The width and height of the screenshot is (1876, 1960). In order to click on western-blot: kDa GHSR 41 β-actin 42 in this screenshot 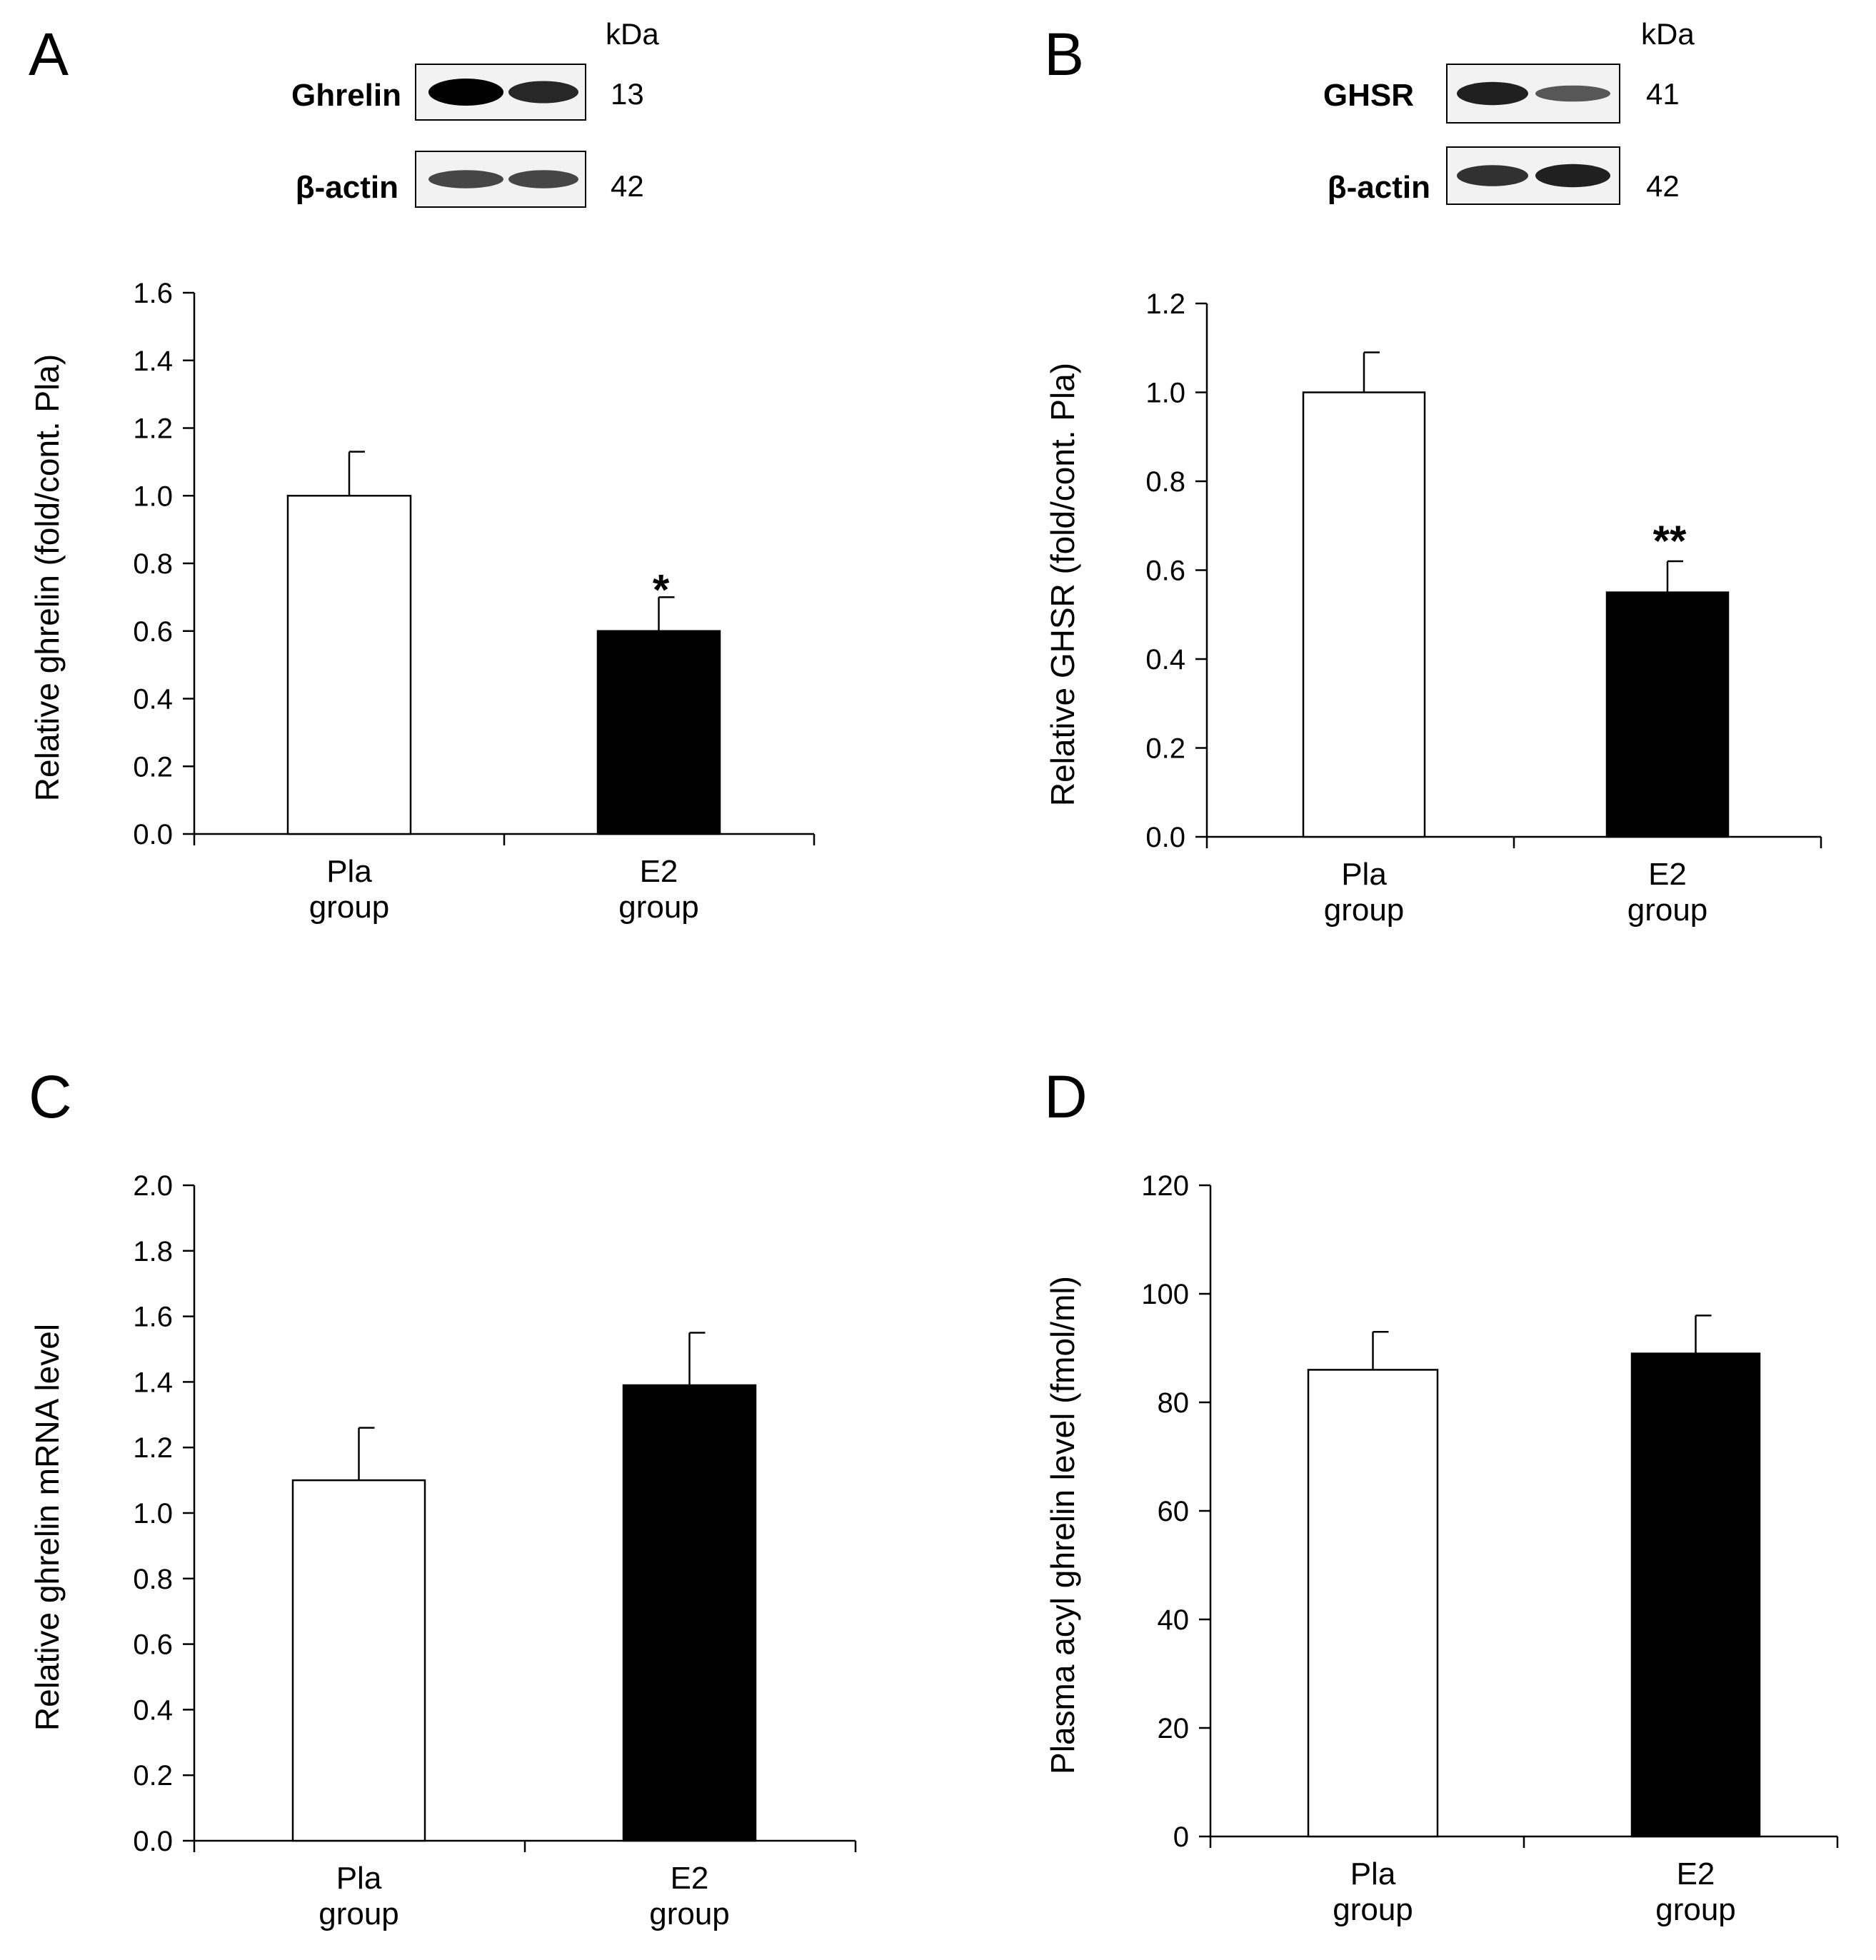, I will do `click(1509, 111)`.